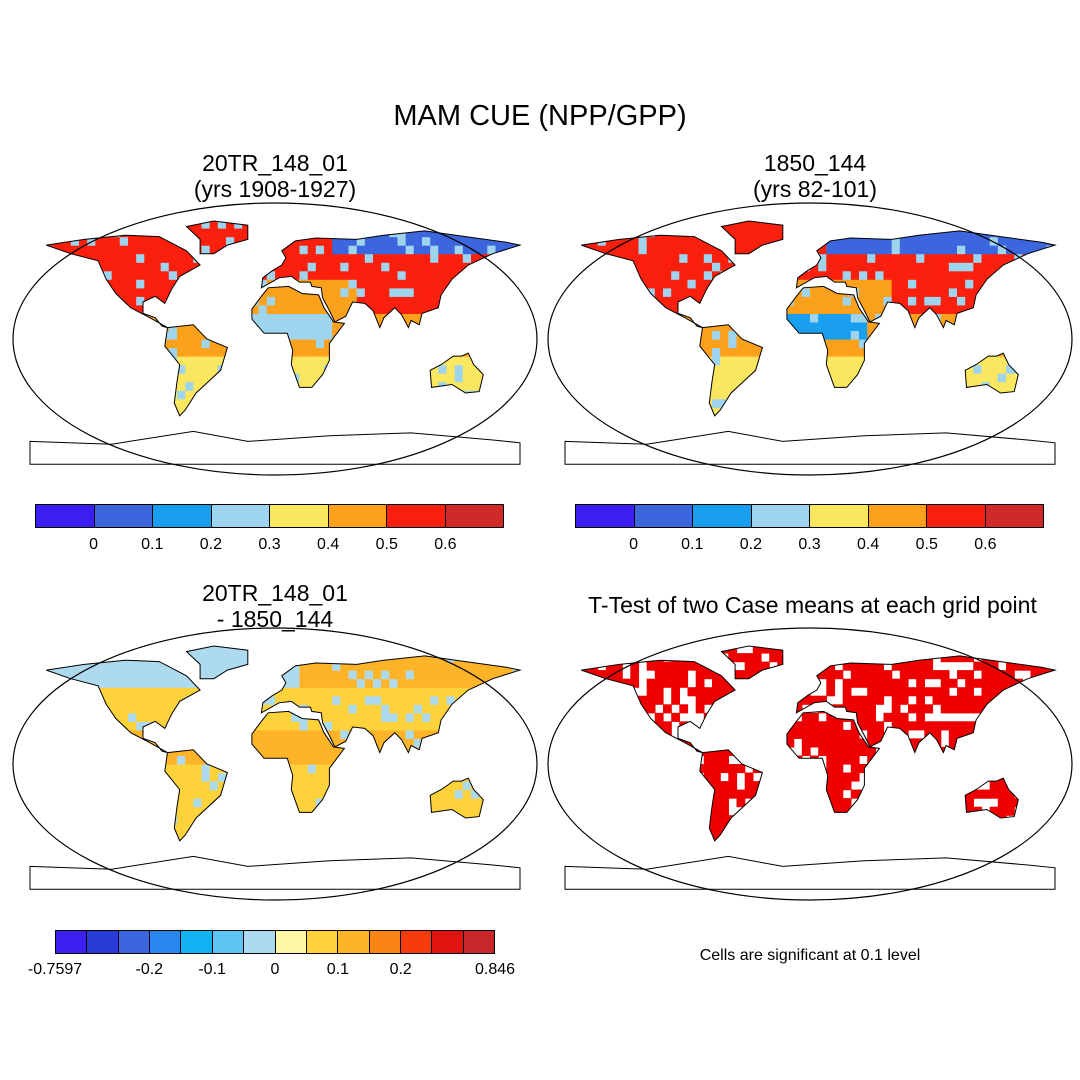 The image size is (1080, 1080). I want to click on colorbar-difference-labels: -0.7597 -0.2 -0.1 0 0.1 0.2 0.846, so click(271, 971).